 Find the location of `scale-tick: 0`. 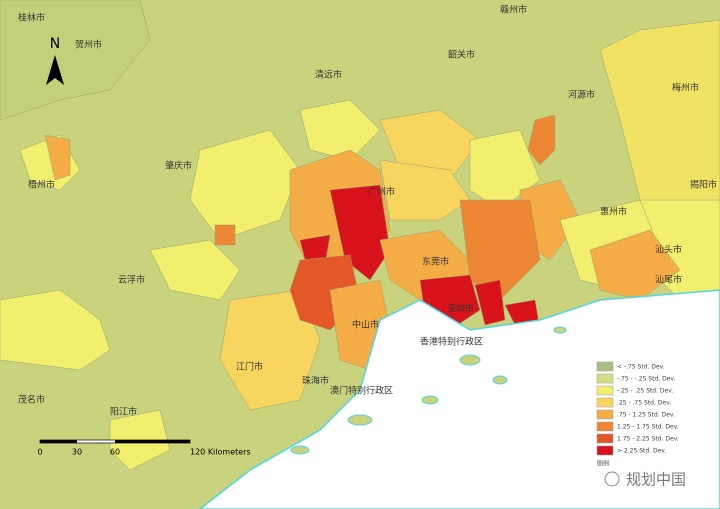

scale-tick: 0 is located at coordinates (39, 452).